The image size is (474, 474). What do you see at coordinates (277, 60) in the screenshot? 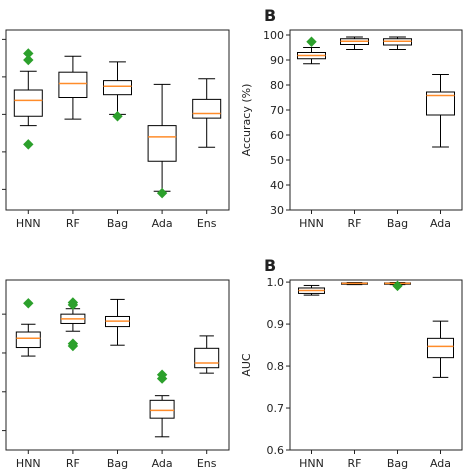
I see `y-tick-label: 90` at bounding box center [277, 60].